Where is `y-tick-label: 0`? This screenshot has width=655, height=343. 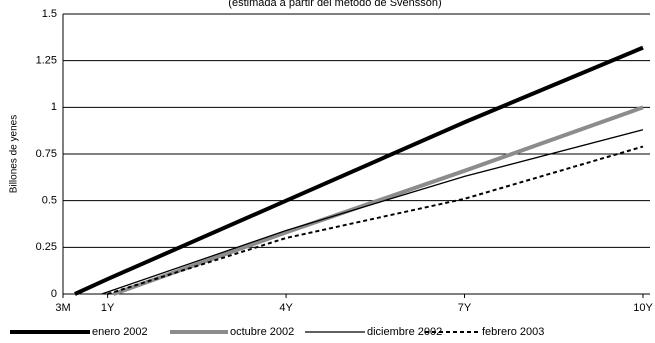 y-tick-label: 0 is located at coordinates (54, 294).